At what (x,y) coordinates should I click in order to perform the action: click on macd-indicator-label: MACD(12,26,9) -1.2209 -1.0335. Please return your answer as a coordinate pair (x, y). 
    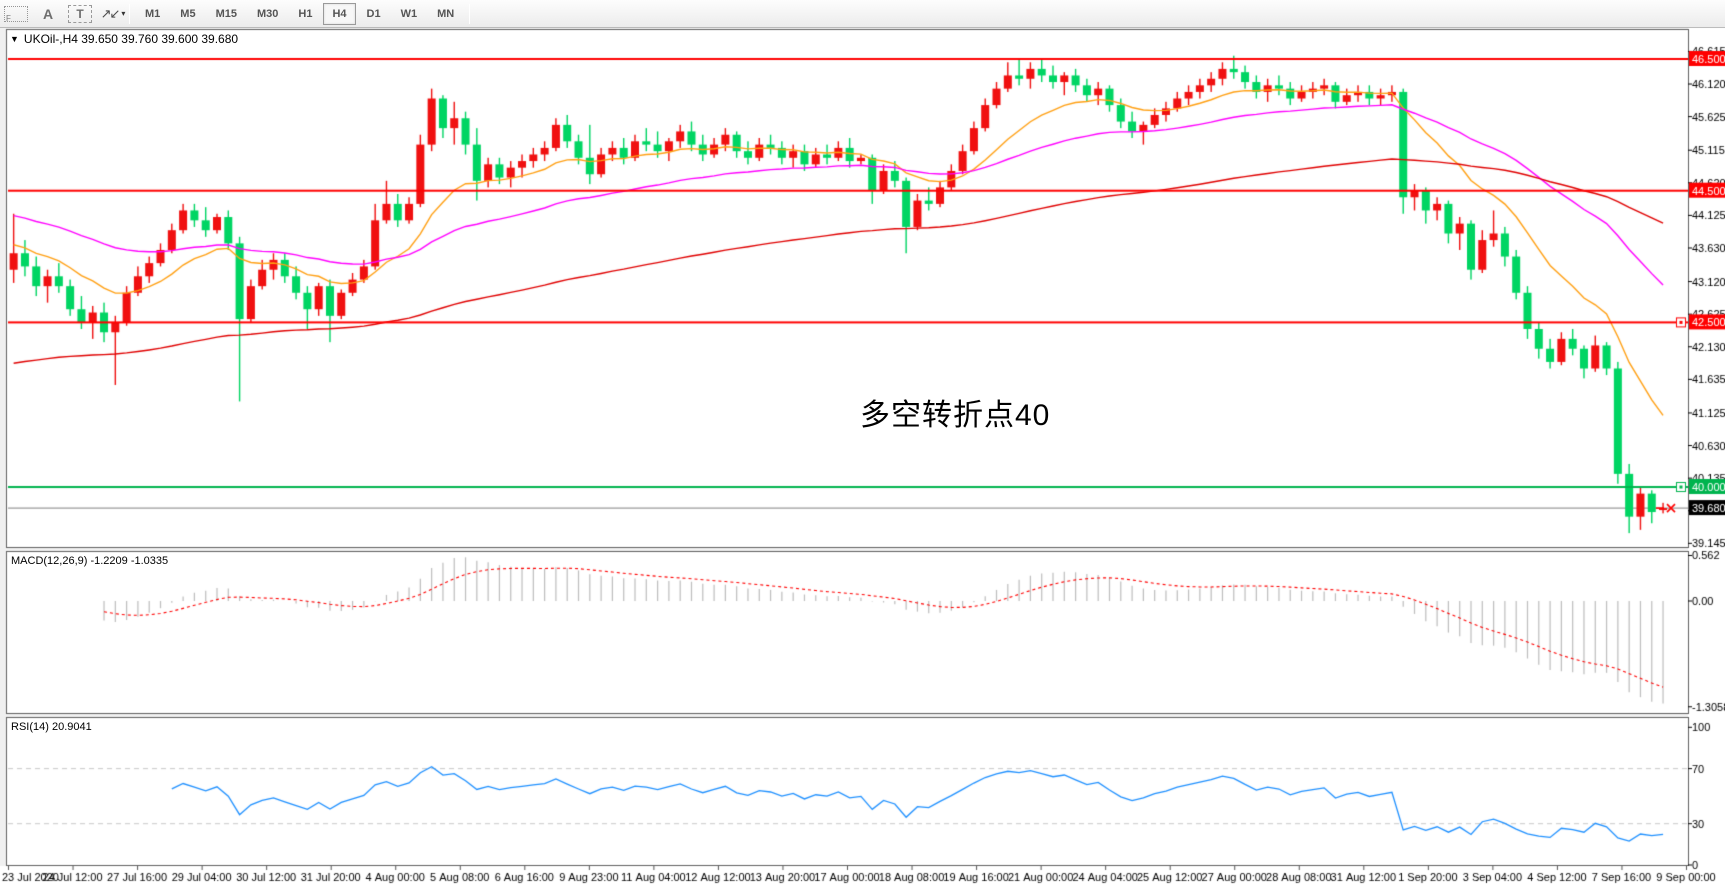
    Looking at the image, I should click on (90, 561).